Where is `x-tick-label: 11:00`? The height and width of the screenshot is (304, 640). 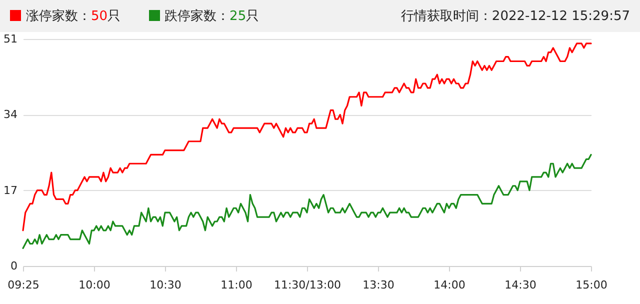
x-tick-label: 11:00 is located at coordinates (236, 285).